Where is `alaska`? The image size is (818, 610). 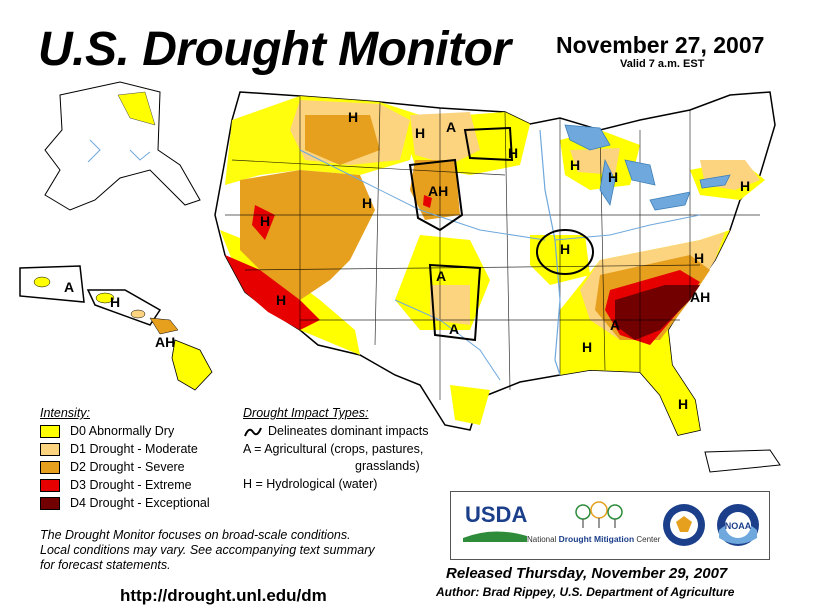
alaska is located at coordinates (122, 146).